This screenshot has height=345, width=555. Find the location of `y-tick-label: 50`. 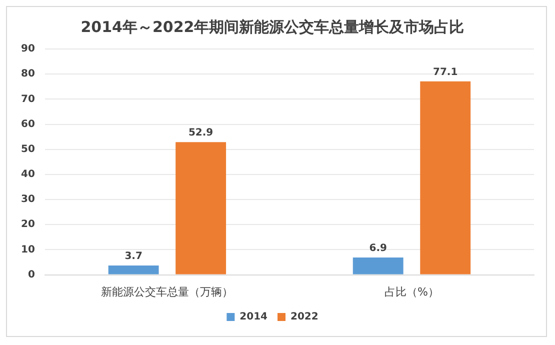

y-tick-label: 50 is located at coordinates (27, 149).